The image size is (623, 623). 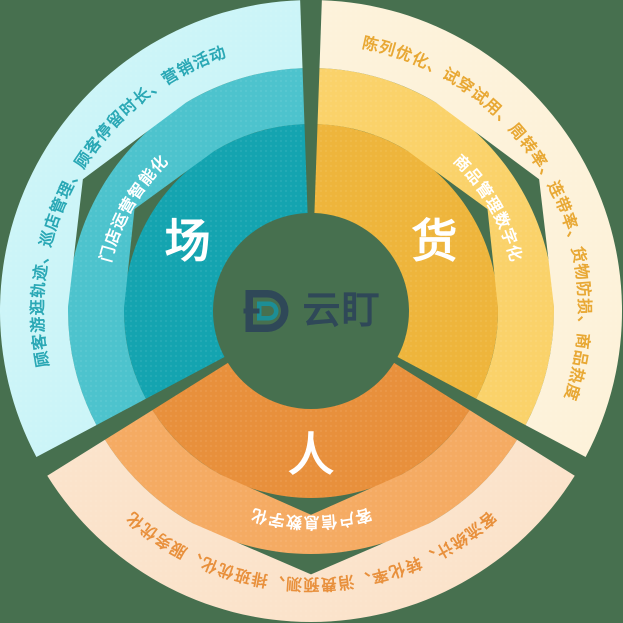 What do you see at coordinates (434, 241) in the screenshot?
I see `segment-center-label-huo: 货` at bounding box center [434, 241].